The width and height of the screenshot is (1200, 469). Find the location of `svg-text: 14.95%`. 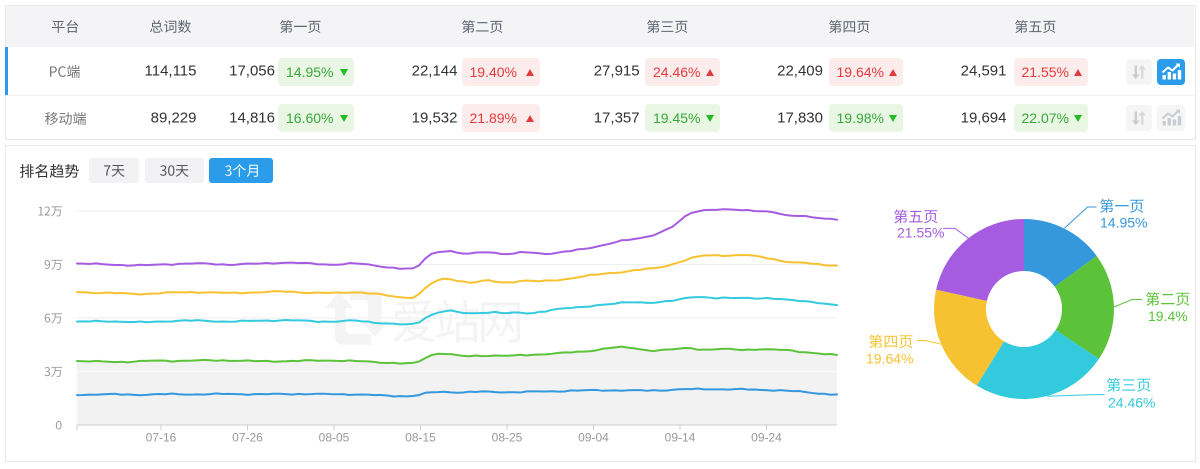

svg-text: 14.95% is located at coordinates (1123, 223).